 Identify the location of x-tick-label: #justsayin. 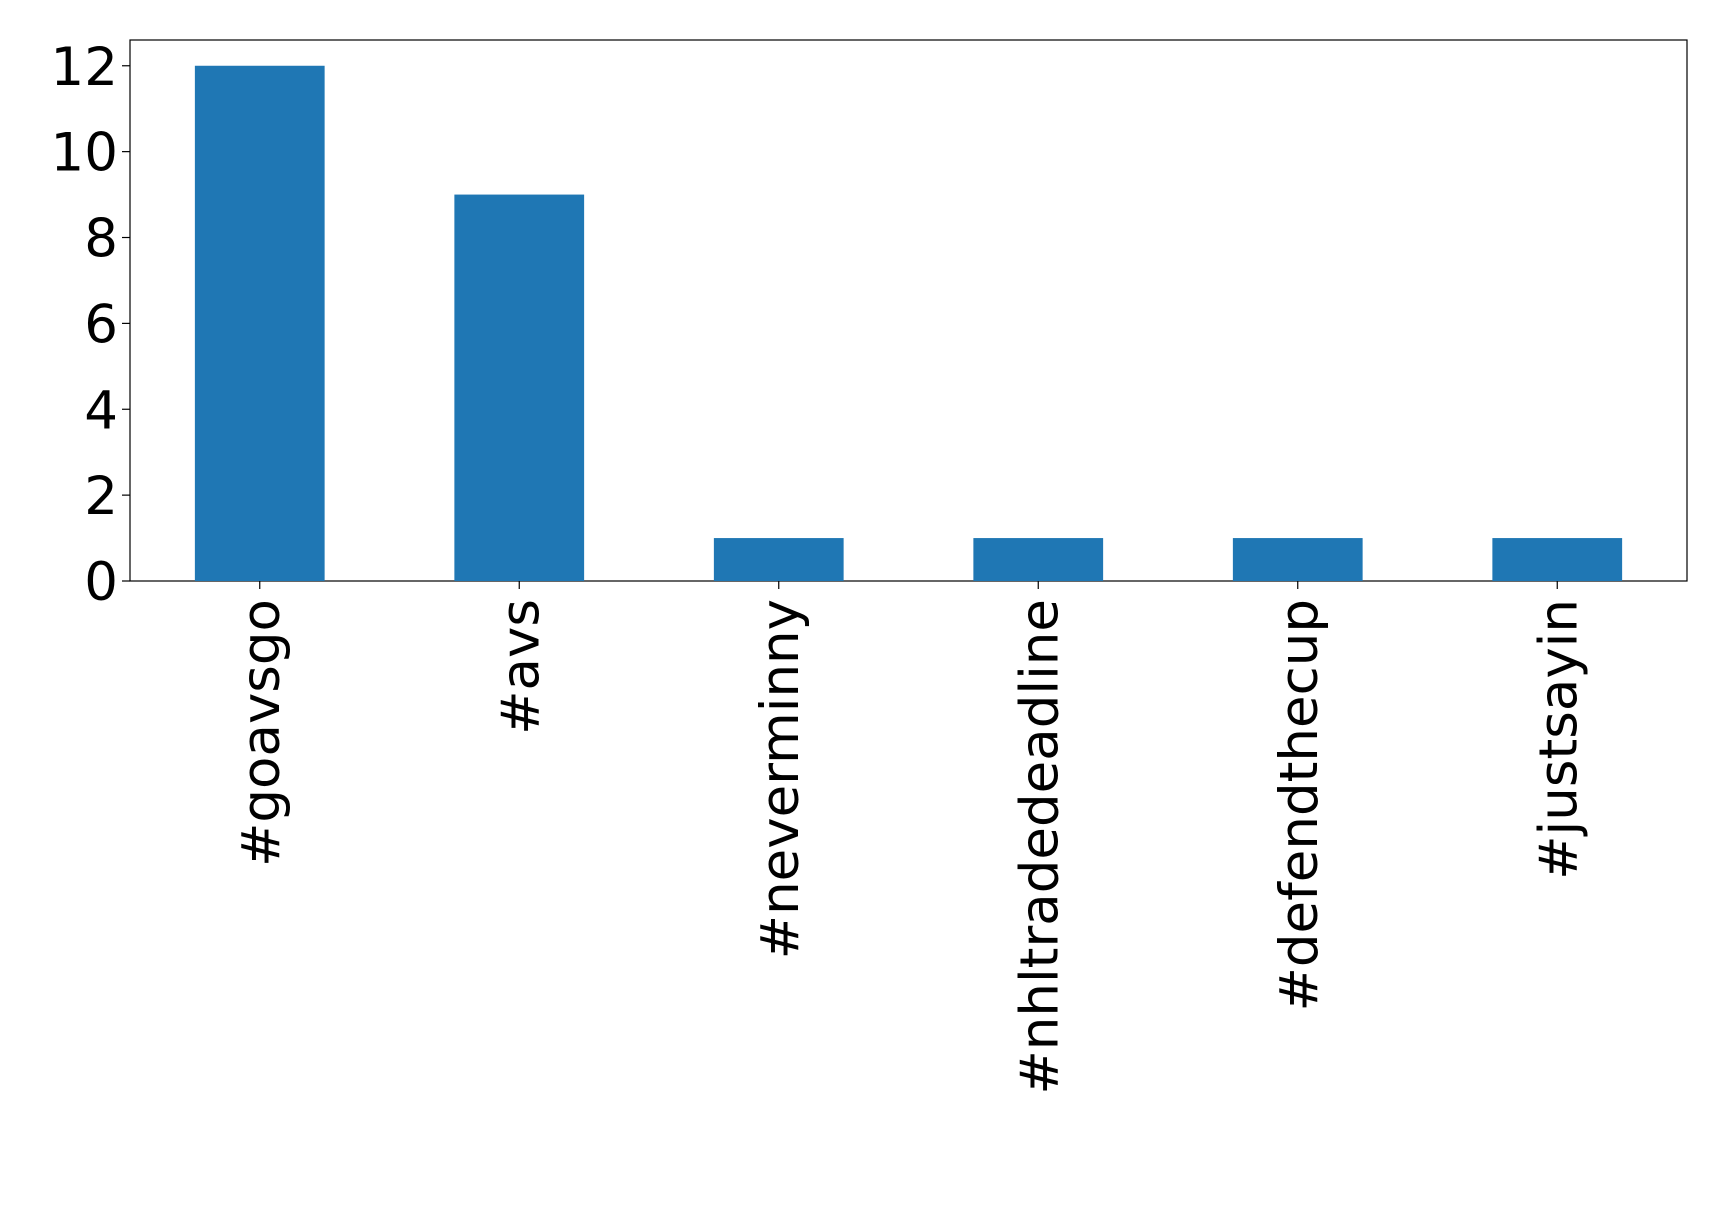
(1558, 739).